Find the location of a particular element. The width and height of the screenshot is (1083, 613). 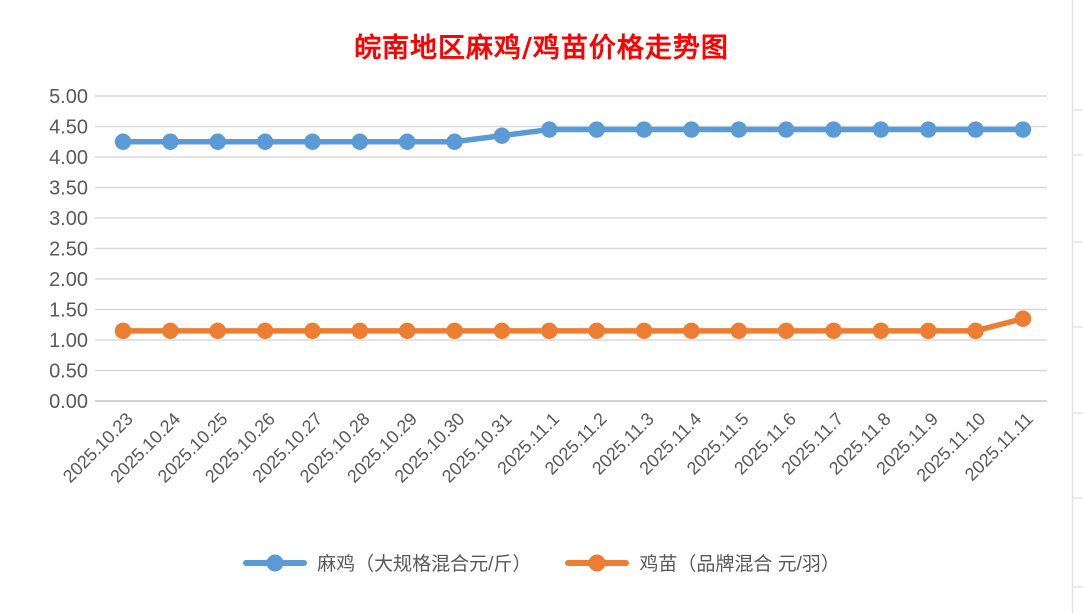

svg-text: 0.00 is located at coordinates (68, 402).